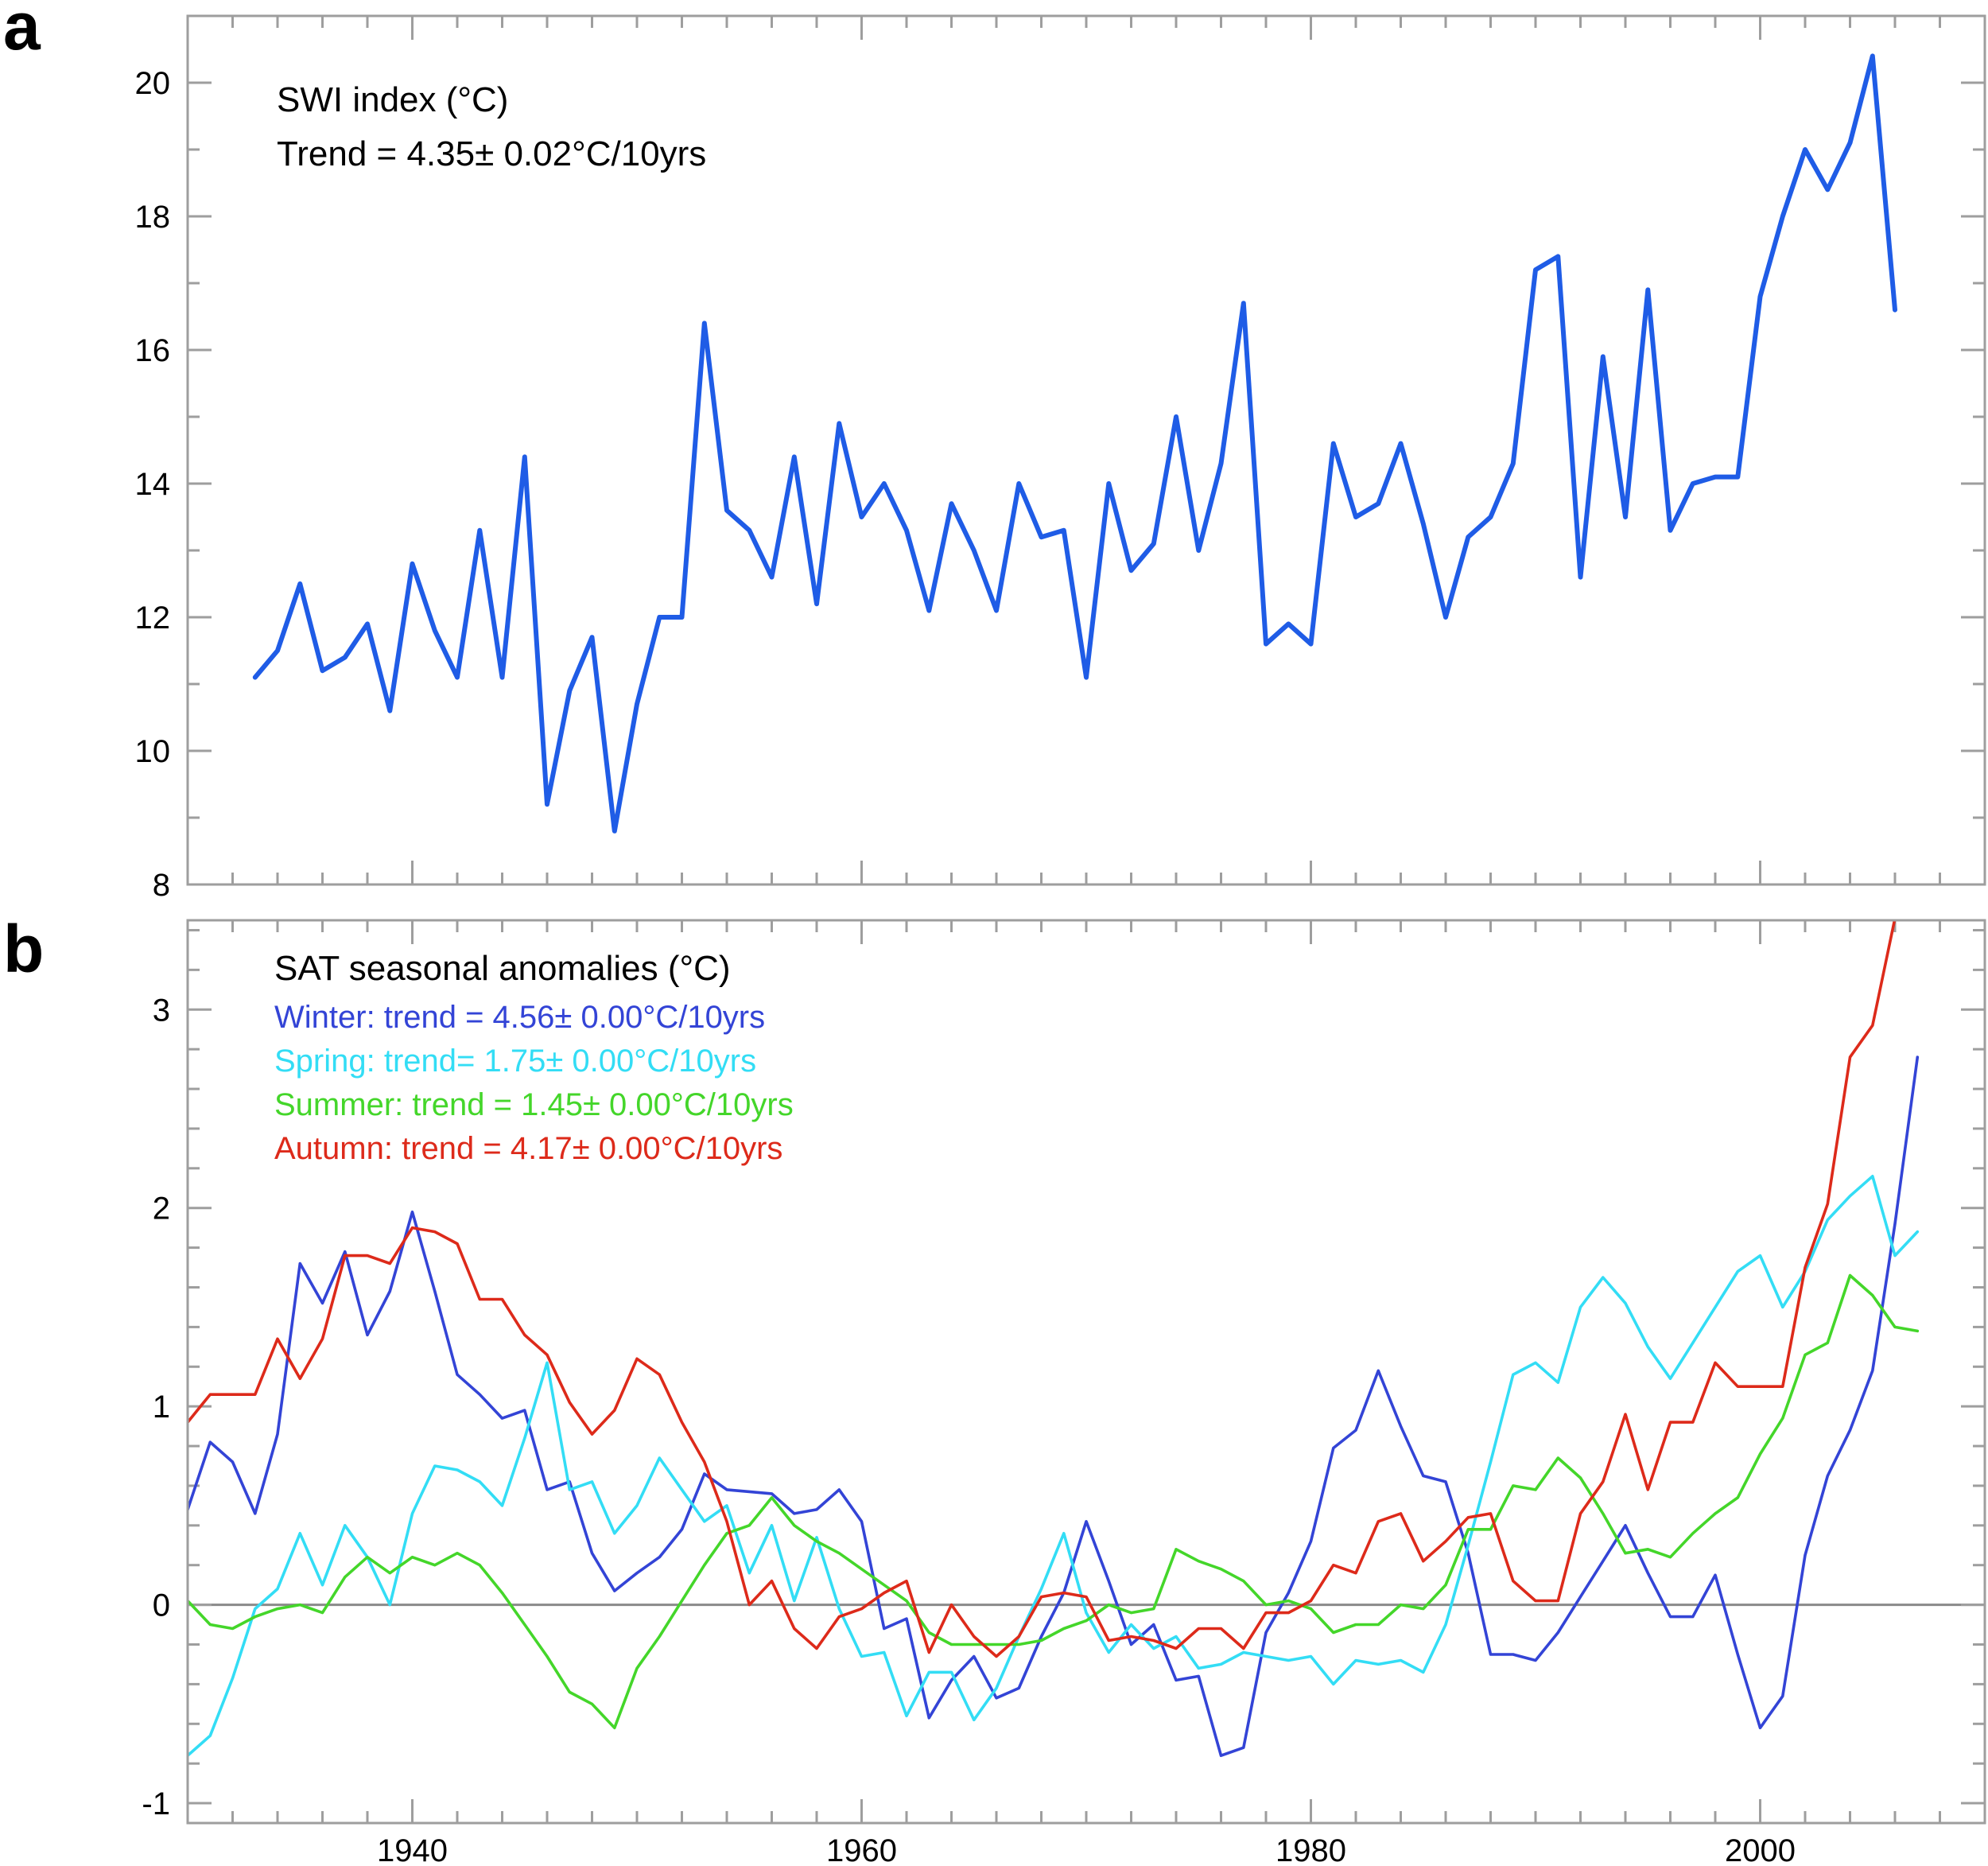 The height and width of the screenshot is (1866, 1988). I want to click on panel-b-x-tick-label: 2000, so click(1760, 1850).